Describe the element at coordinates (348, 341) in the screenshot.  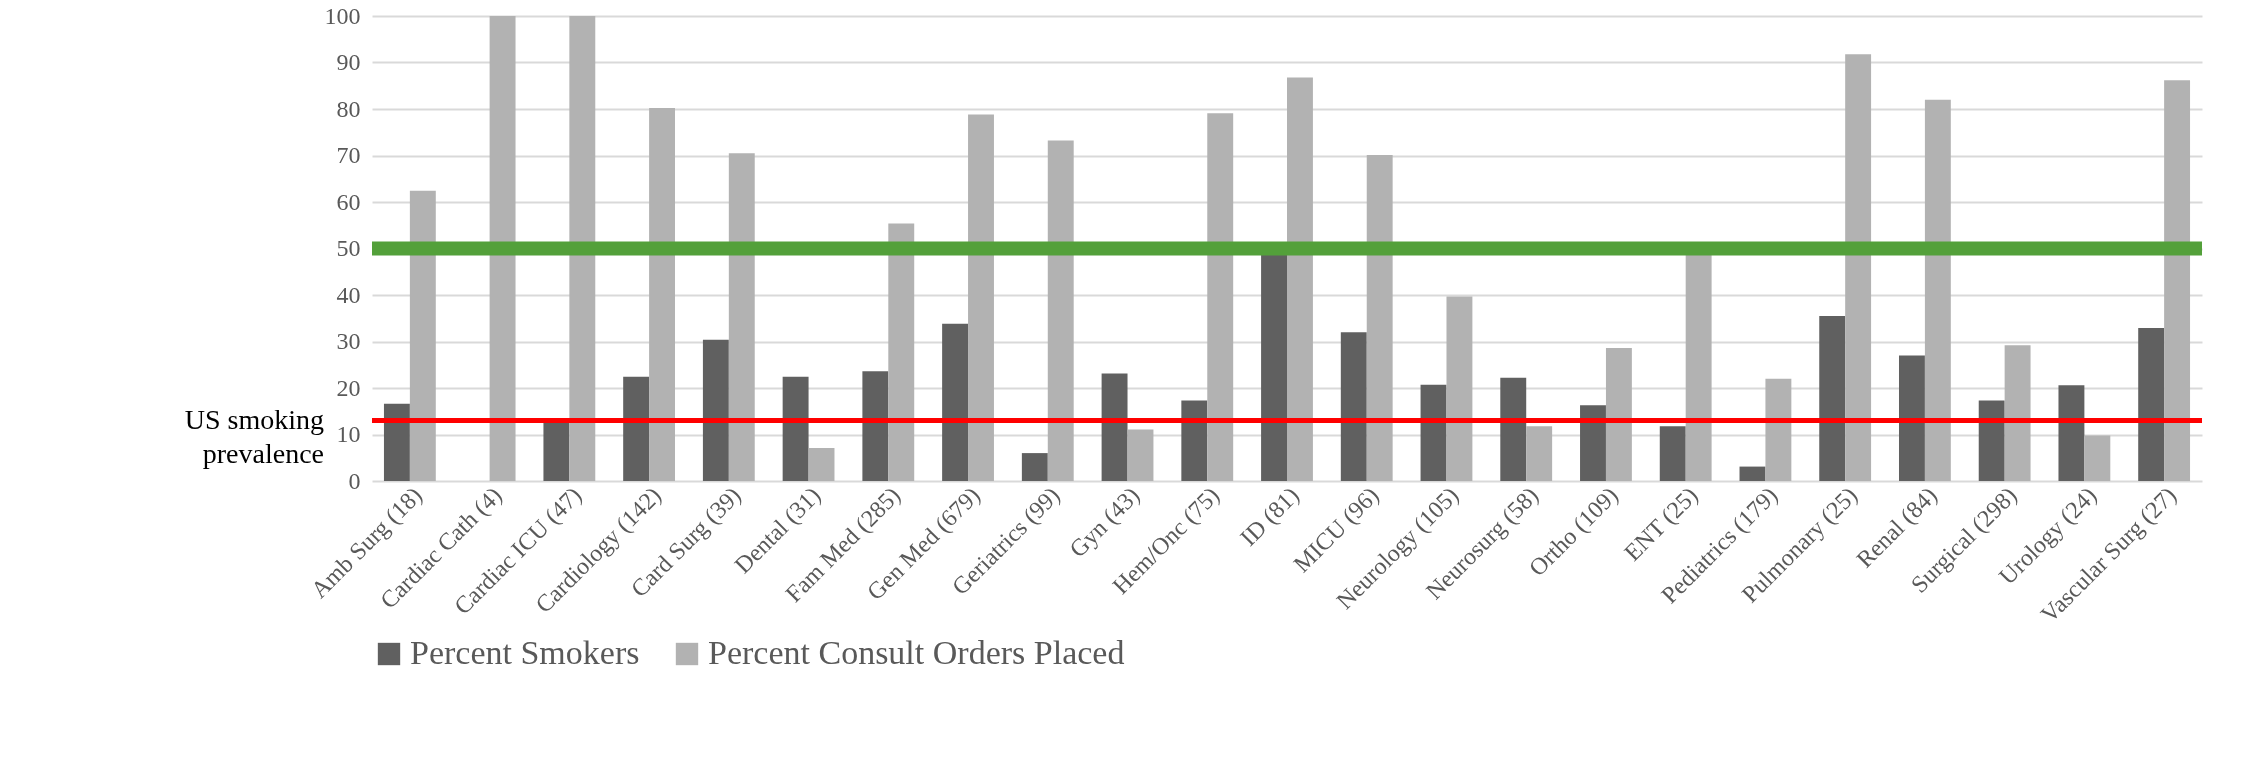
I see `y-tick-label: 30` at that location.